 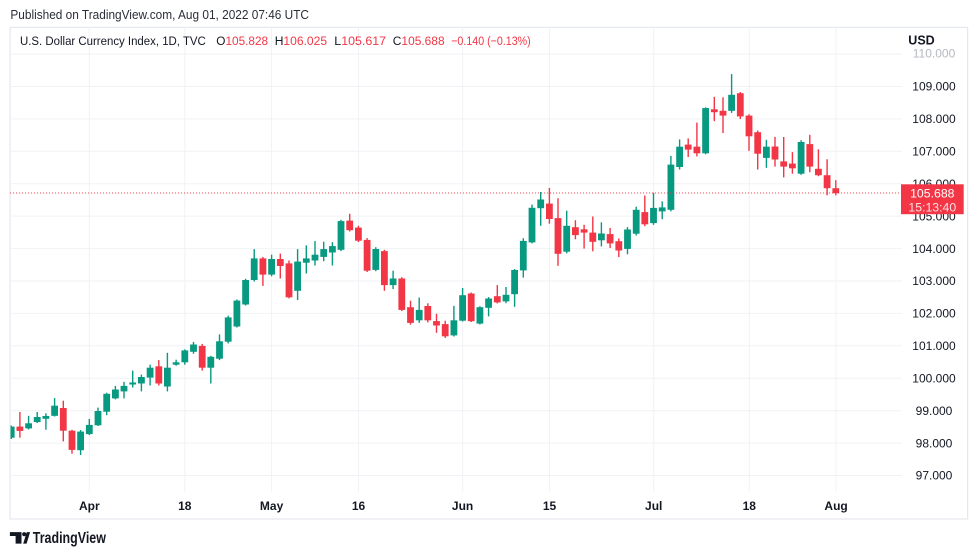 I want to click on svg-text: O105.828, so click(x=242, y=41).